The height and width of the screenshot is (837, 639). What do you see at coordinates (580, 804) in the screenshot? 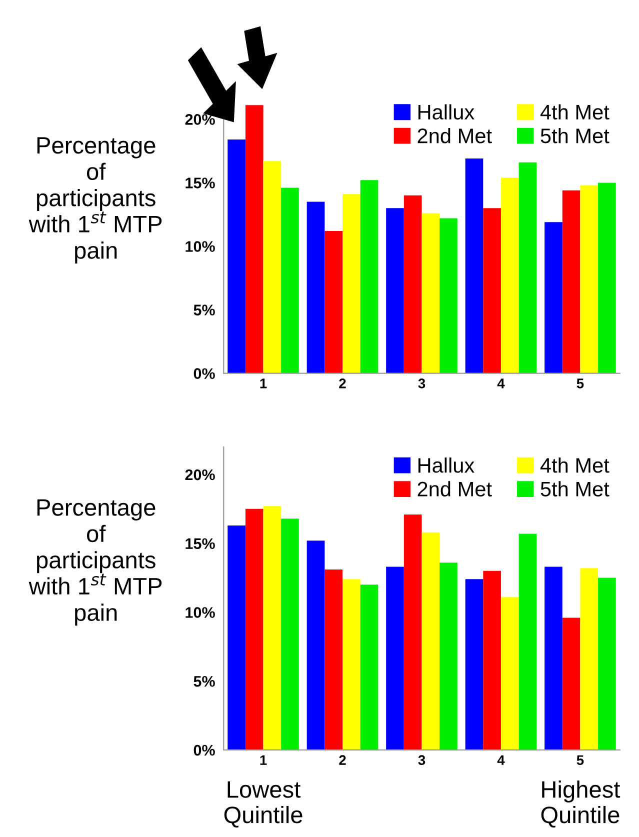
I see `text: Highest Quintile` at bounding box center [580, 804].